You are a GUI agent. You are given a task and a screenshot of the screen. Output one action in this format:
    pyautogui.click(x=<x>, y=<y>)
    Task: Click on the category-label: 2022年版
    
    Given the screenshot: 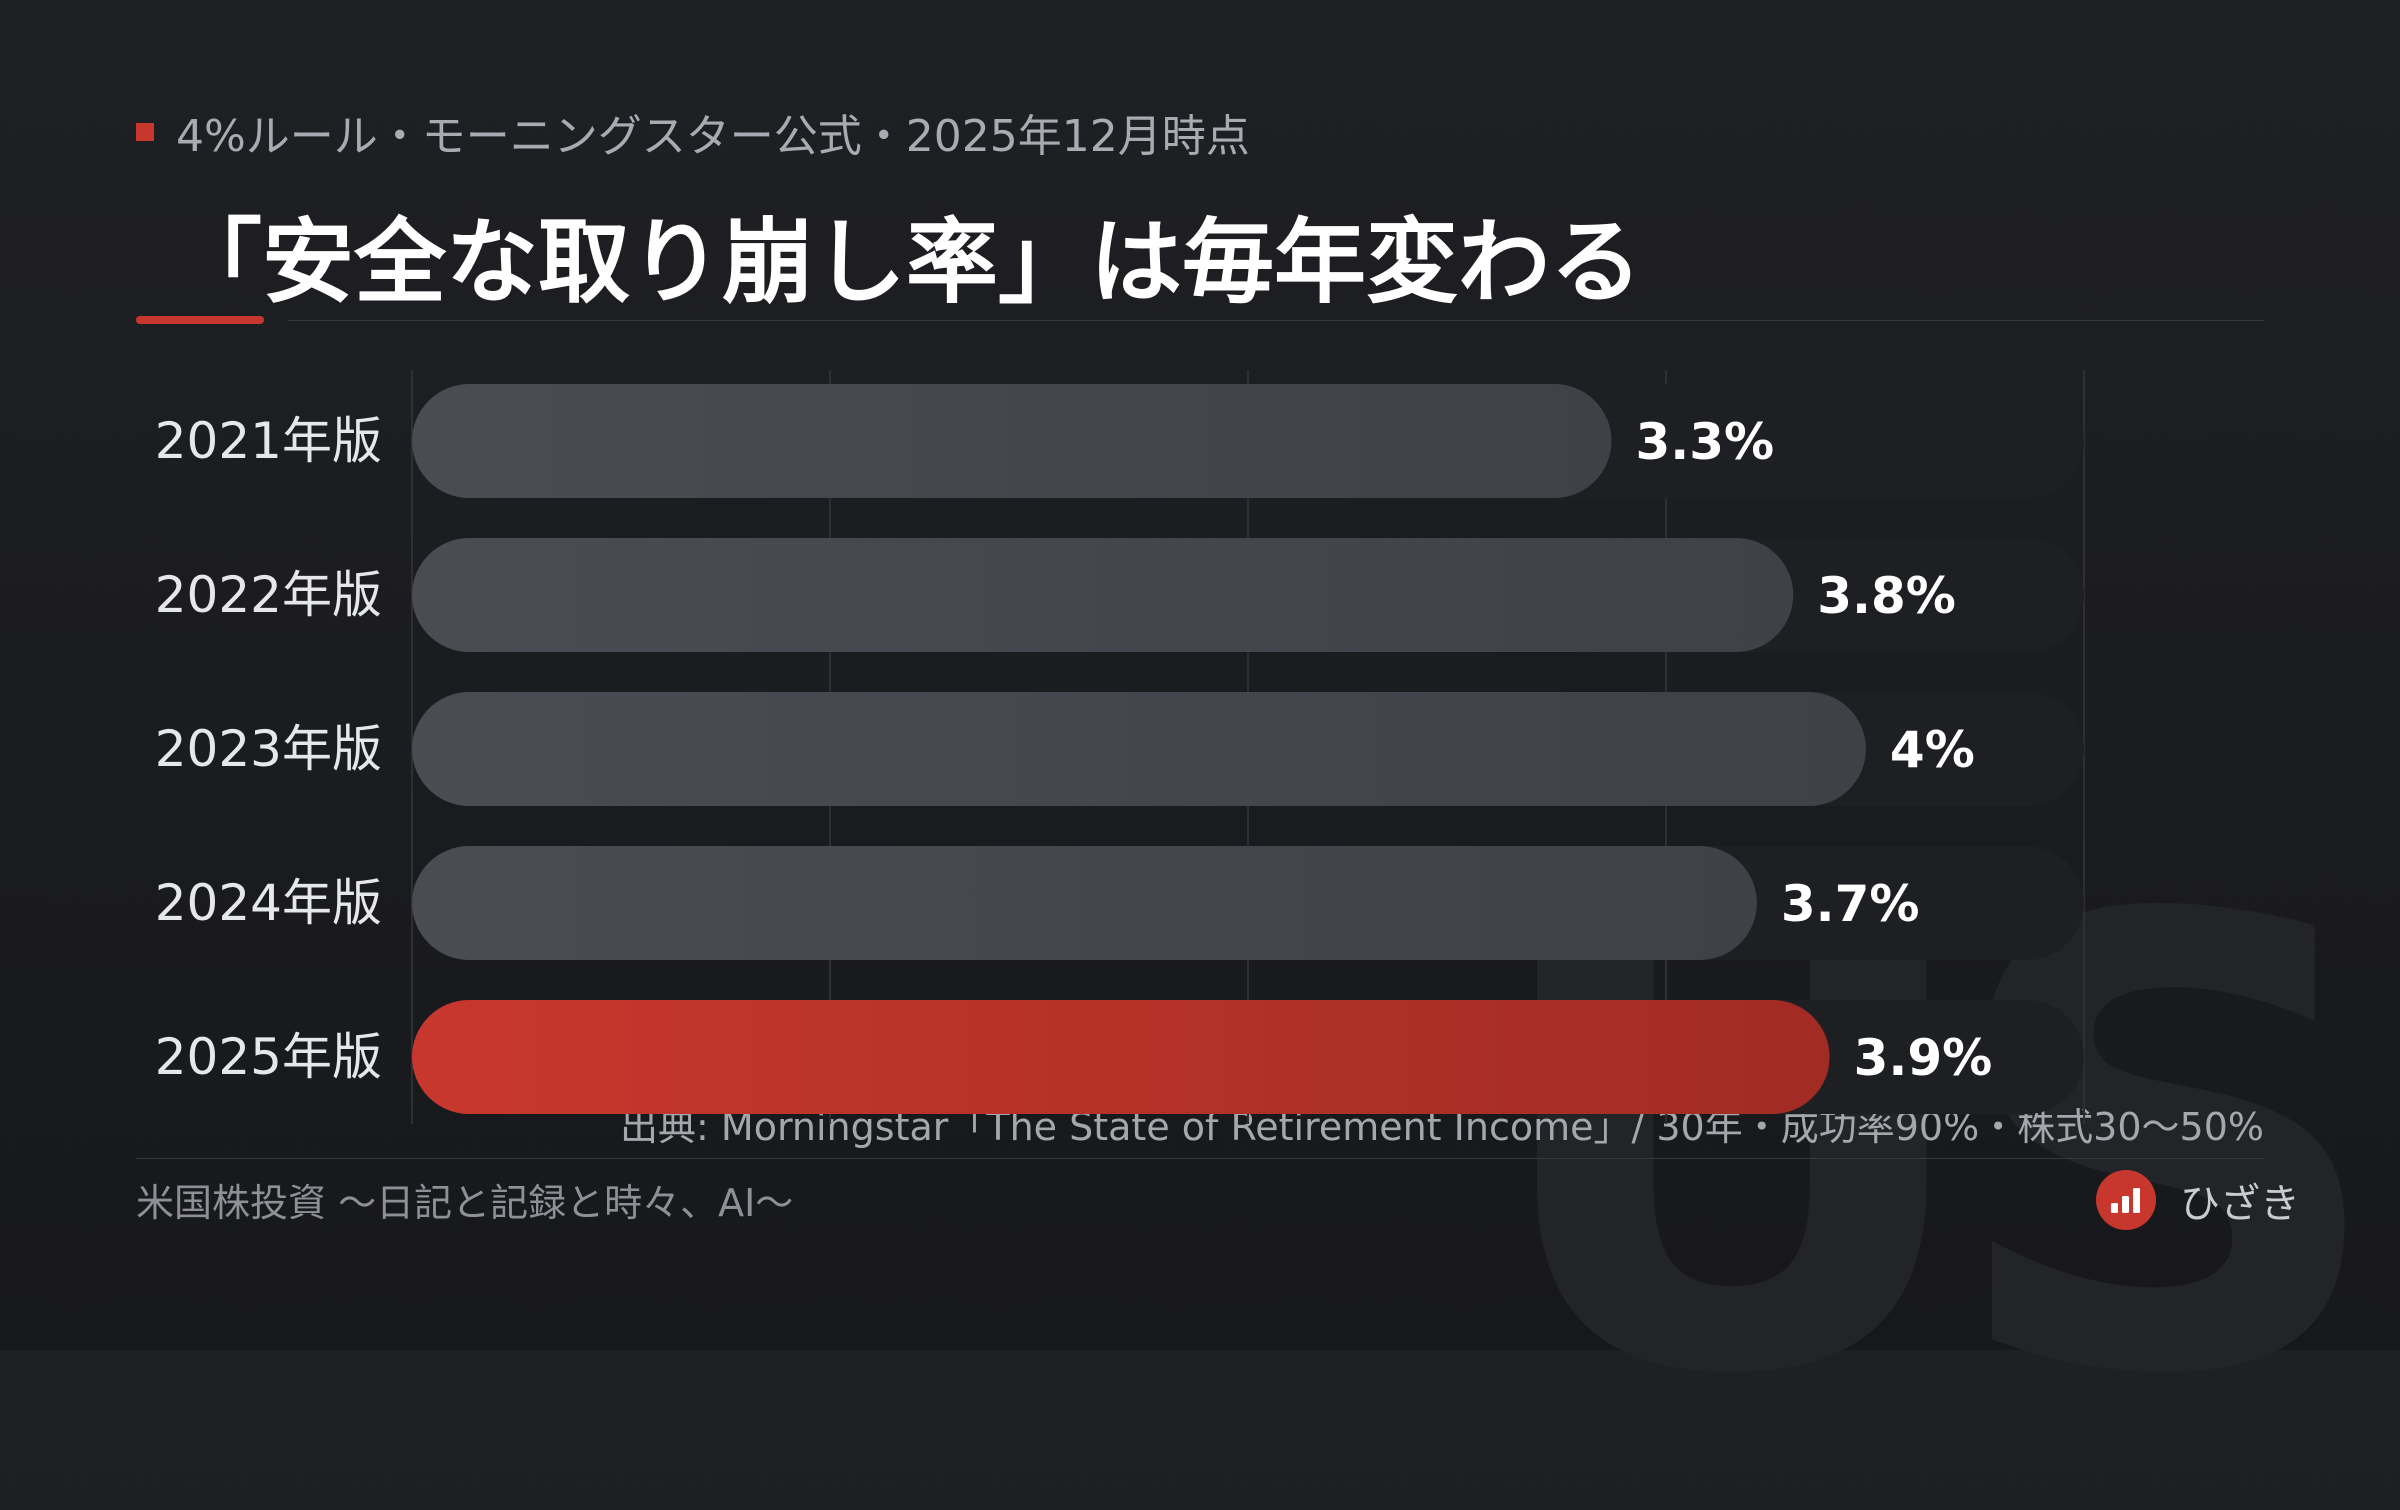 What is the action you would take?
    pyautogui.click(x=268, y=595)
    